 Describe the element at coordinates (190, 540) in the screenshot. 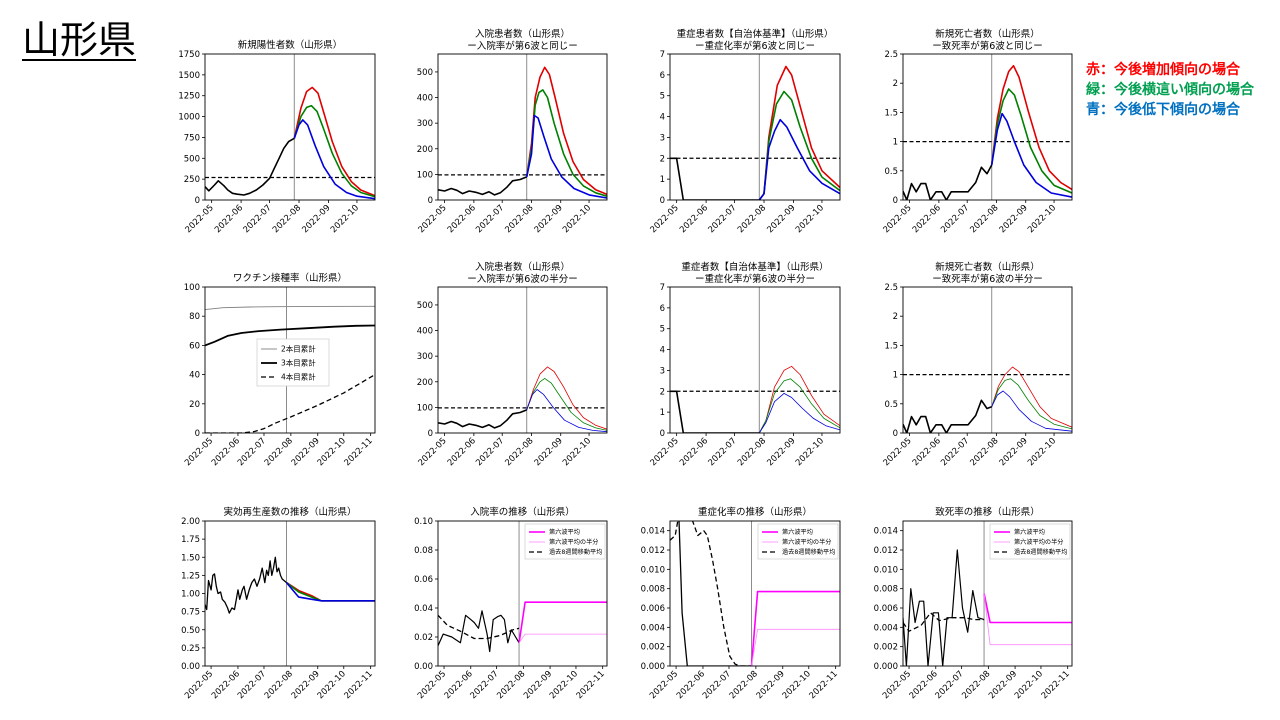

I see `y-tick-label: 1.75` at that location.